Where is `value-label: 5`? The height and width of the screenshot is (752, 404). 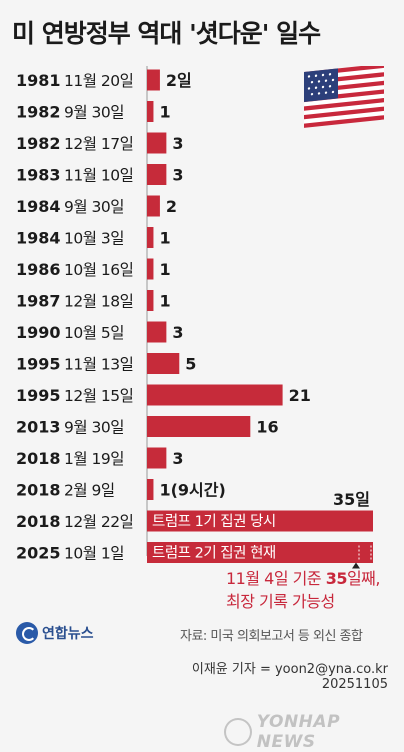
value-label: 5 is located at coordinates (190, 364).